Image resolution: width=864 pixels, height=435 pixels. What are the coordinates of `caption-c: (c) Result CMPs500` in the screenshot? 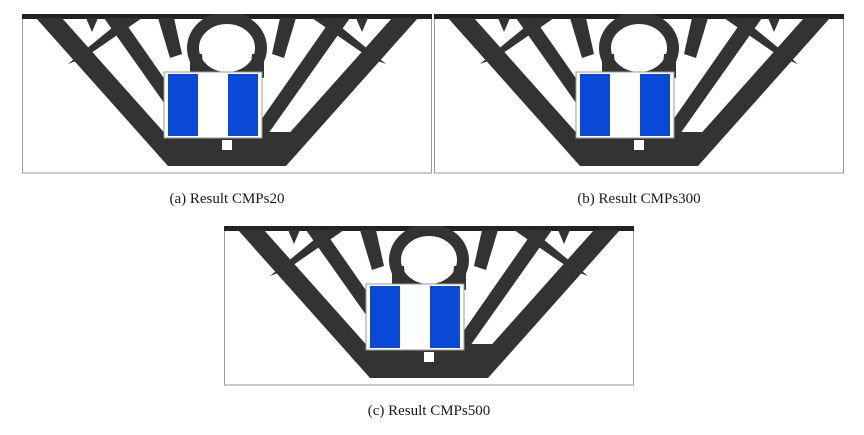 It's located at (429, 411).